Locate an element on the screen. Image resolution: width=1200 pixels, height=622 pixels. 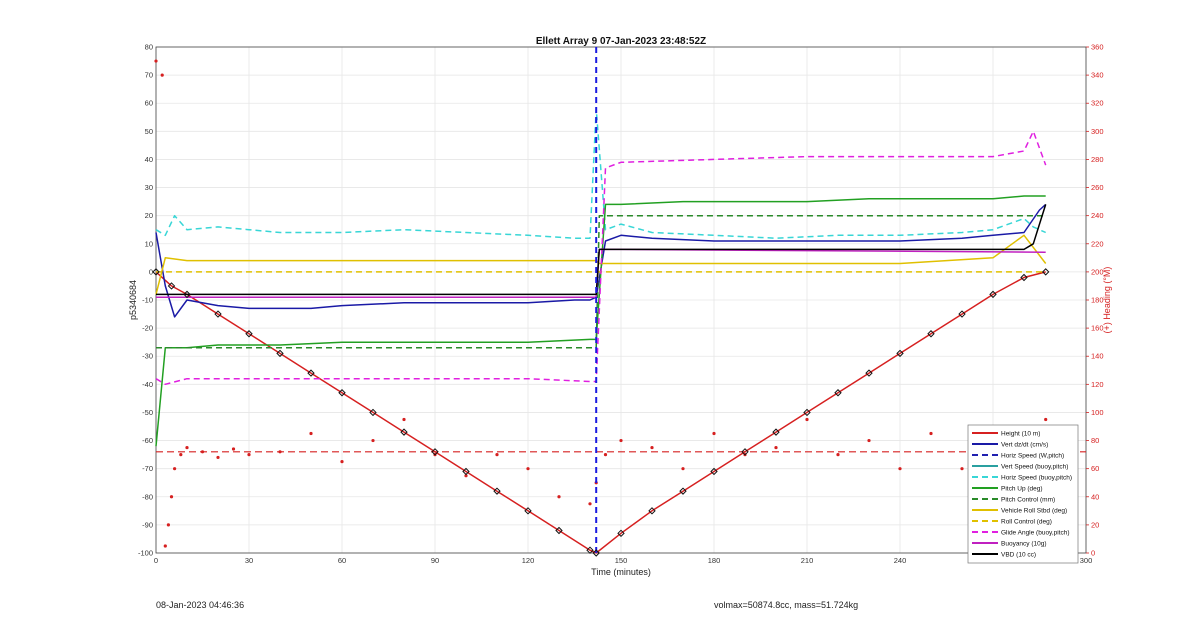
x-tick-label: 120 is located at coordinates (528, 560).